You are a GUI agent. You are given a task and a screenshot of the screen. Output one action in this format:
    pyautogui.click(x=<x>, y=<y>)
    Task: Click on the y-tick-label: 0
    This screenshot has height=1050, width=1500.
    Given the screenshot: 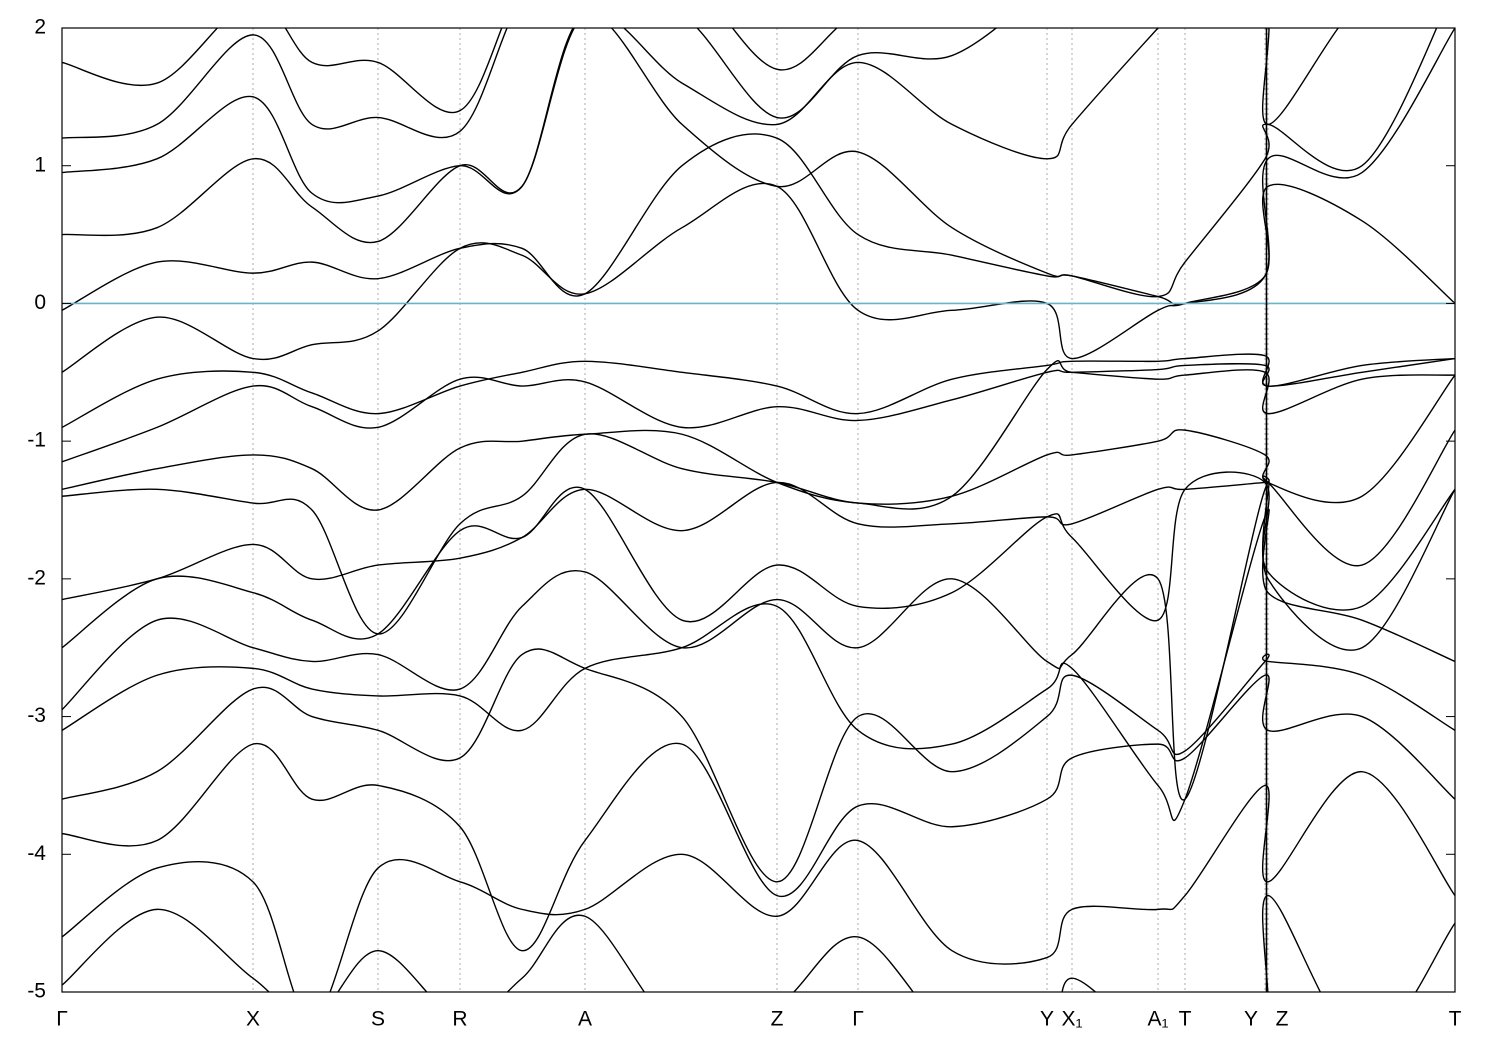 What is the action you would take?
    pyautogui.click(x=40, y=302)
    